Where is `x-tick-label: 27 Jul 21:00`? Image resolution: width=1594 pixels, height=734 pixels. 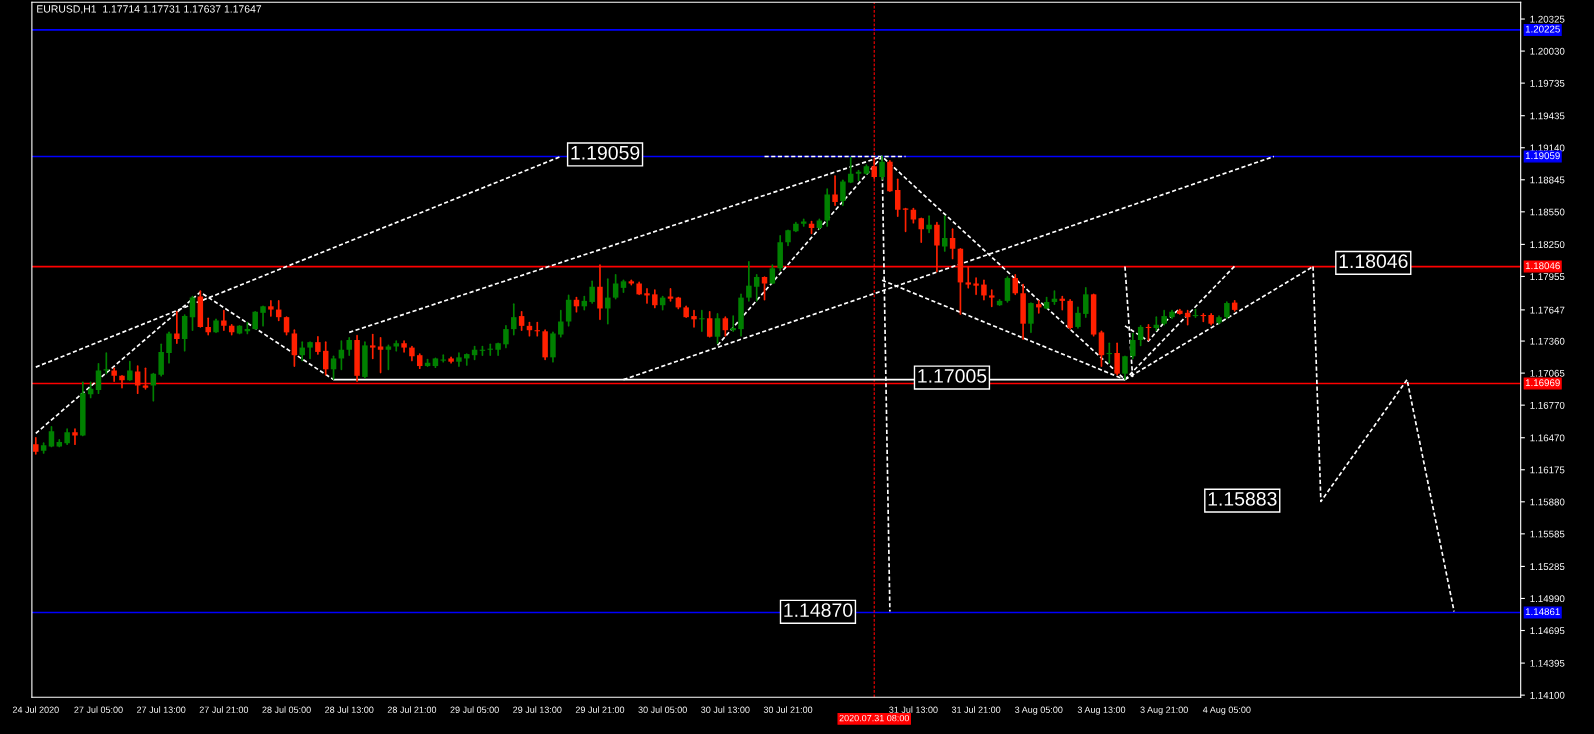 x-tick-label: 27 Jul 21:00 is located at coordinates (224, 709).